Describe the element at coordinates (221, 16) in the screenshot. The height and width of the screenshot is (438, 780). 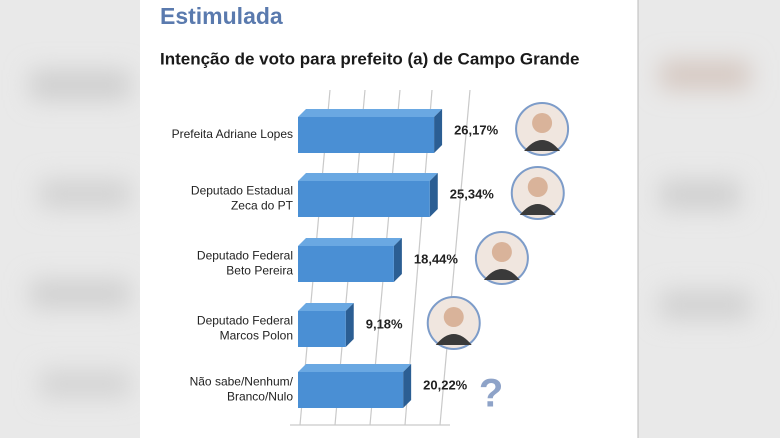
I see `chart-title: Estimulada` at that location.